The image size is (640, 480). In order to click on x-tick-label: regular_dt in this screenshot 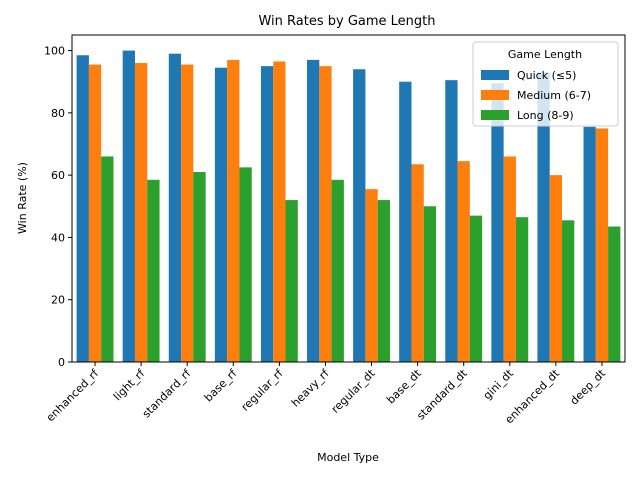, I will do `click(353, 390)`.